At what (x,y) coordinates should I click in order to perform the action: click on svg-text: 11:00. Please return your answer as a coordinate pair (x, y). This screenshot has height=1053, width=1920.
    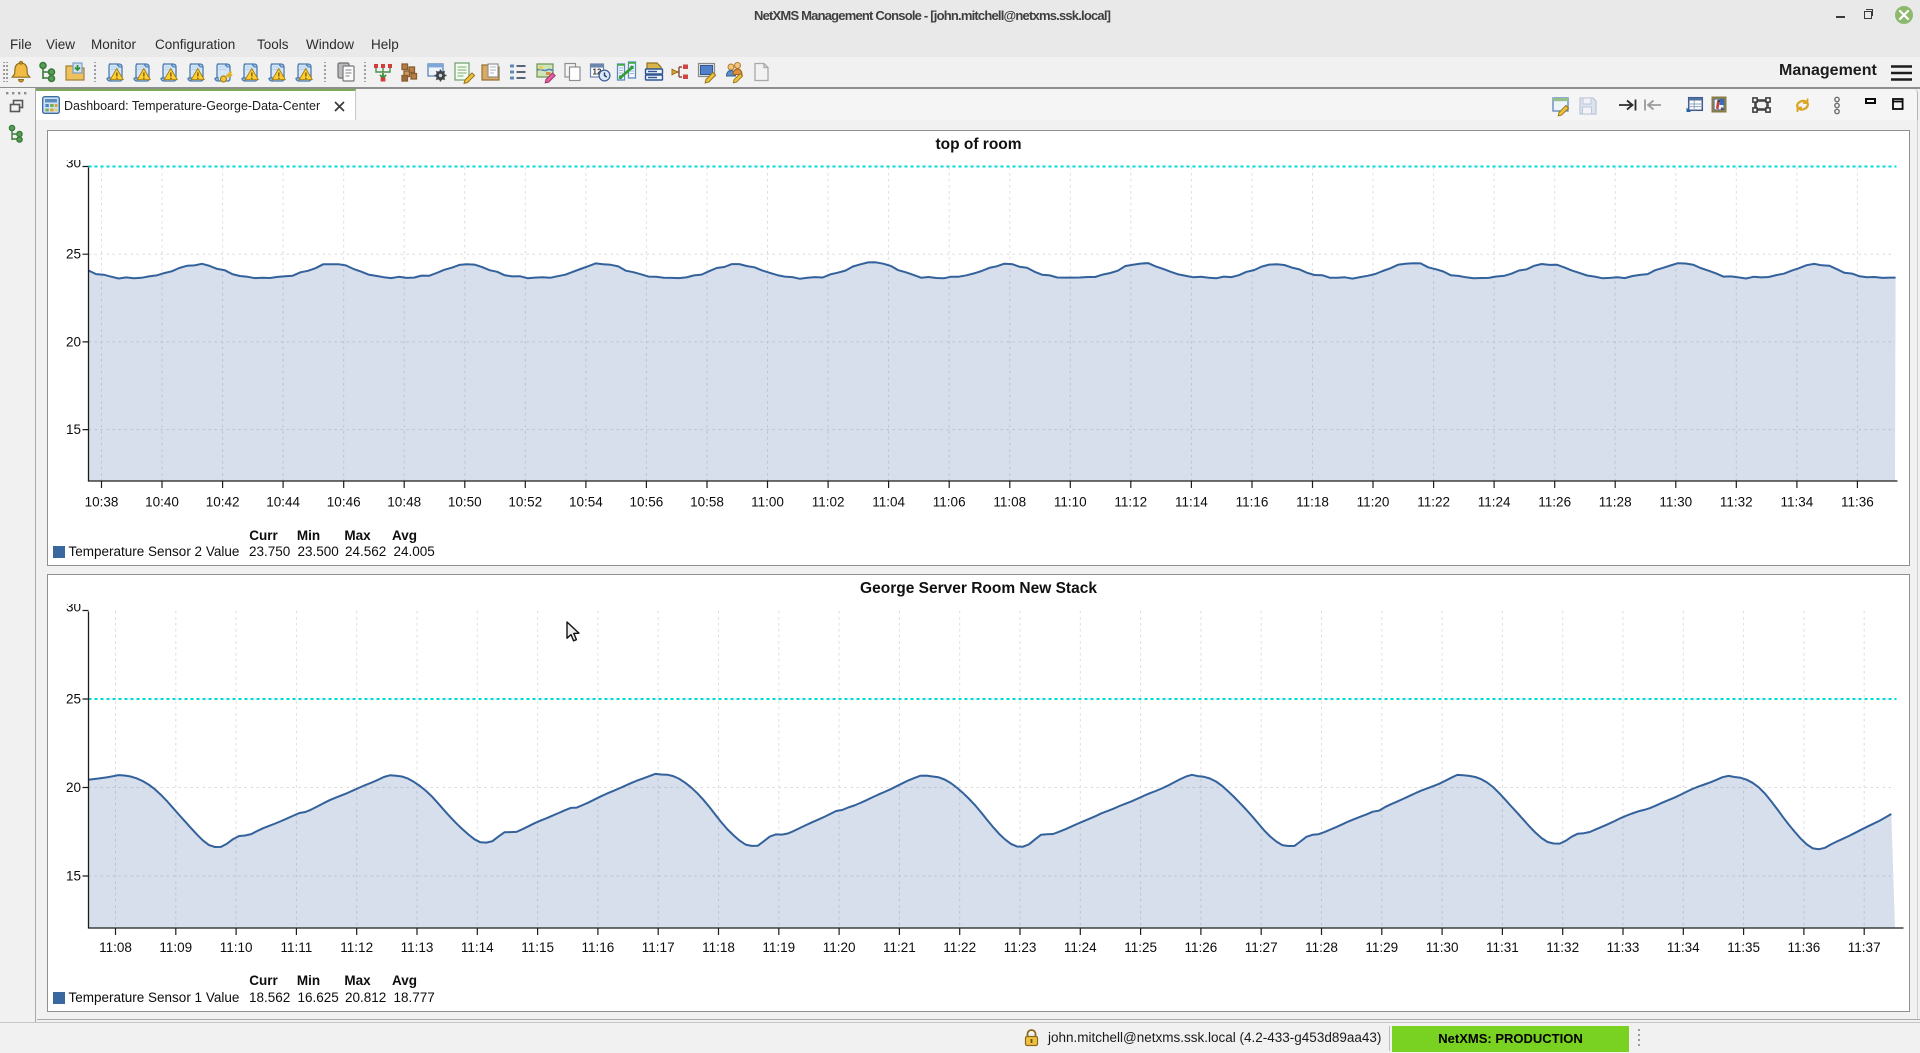
    Looking at the image, I should click on (767, 502).